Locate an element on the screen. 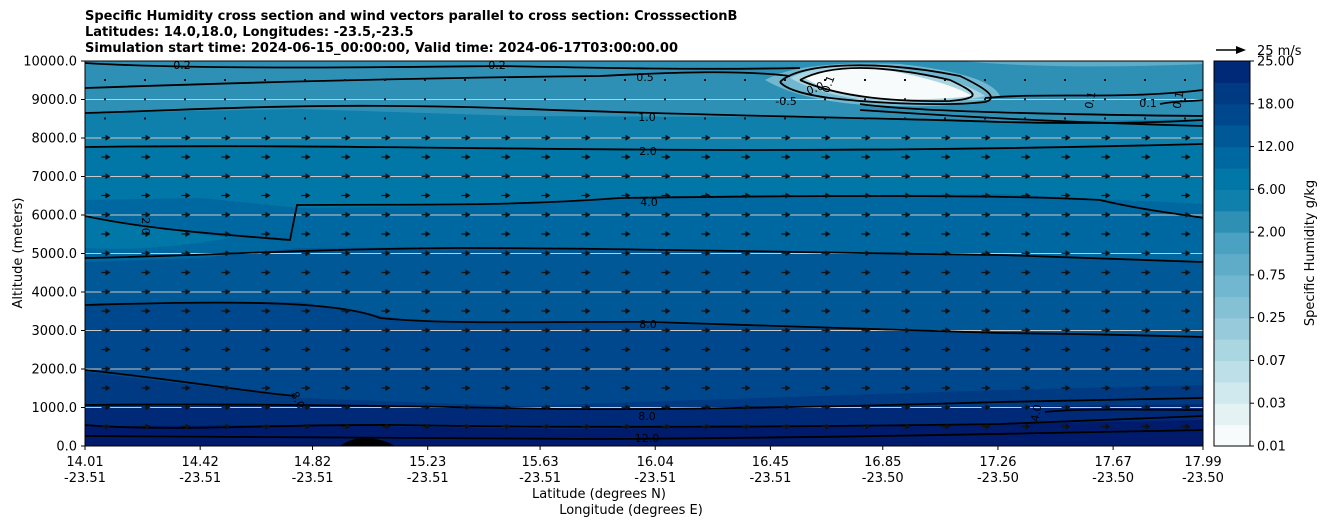 This screenshot has width=1326, height=526. humidity-driest-core is located at coordinates (888, 83).